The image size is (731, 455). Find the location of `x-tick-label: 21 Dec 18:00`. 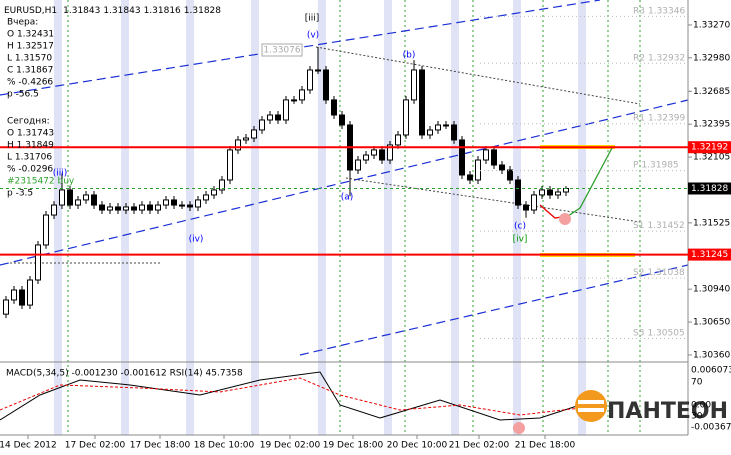

x-tick-label: 21 Dec 18:00 is located at coordinates (545, 446).